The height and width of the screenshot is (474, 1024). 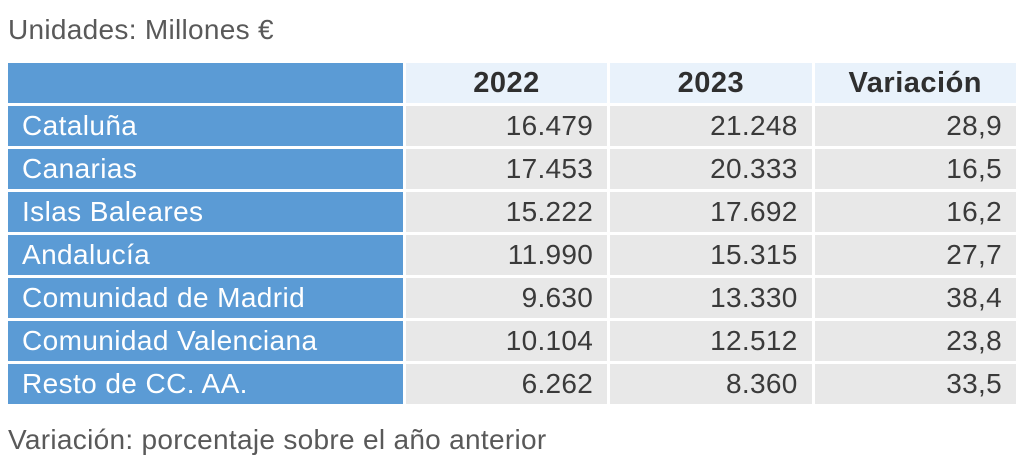 I want to click on region-label: Comunidad Valenciana, so click(x=205, y=341).